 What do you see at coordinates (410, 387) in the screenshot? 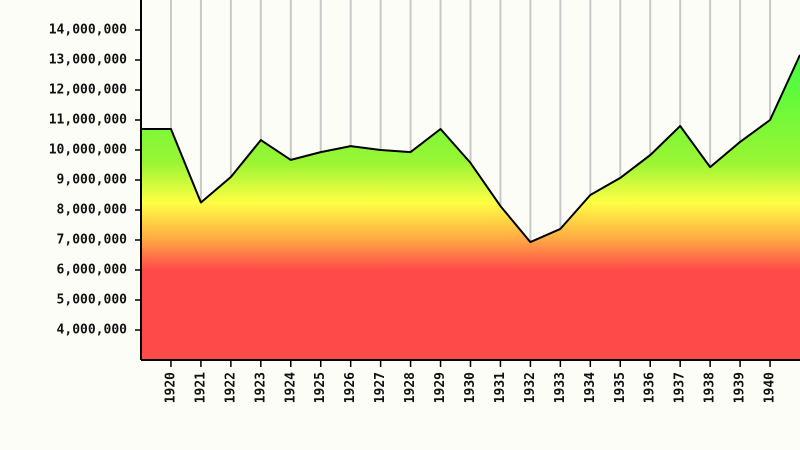
I see `x-tick-label: 1928` at bounding box center [410, 387].